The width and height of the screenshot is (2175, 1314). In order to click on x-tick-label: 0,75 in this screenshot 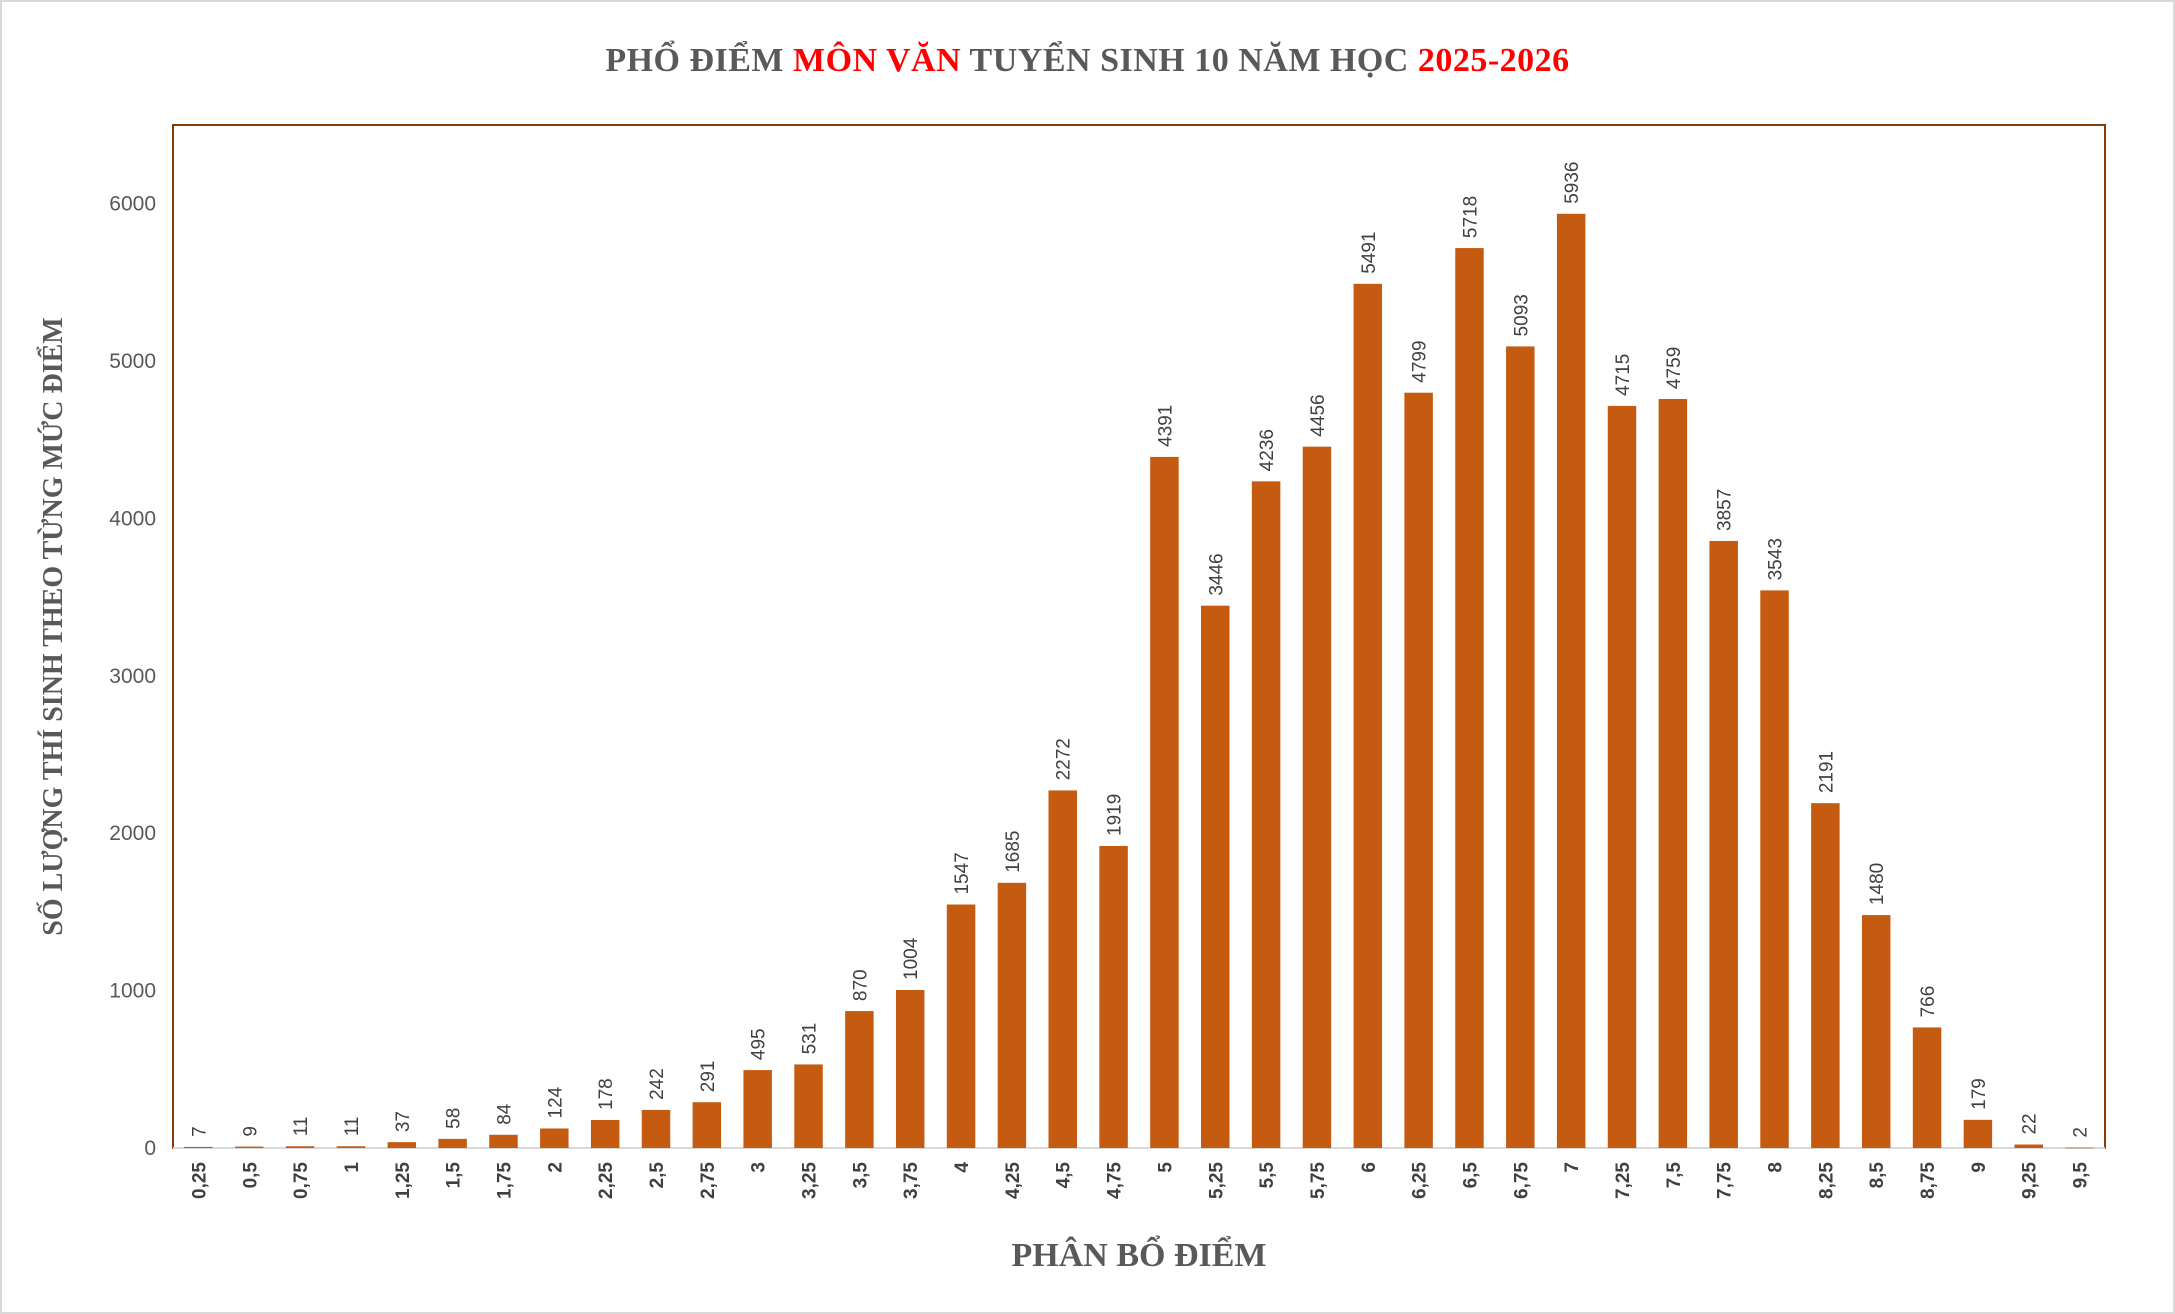, I will do `click(301, 1180)`.